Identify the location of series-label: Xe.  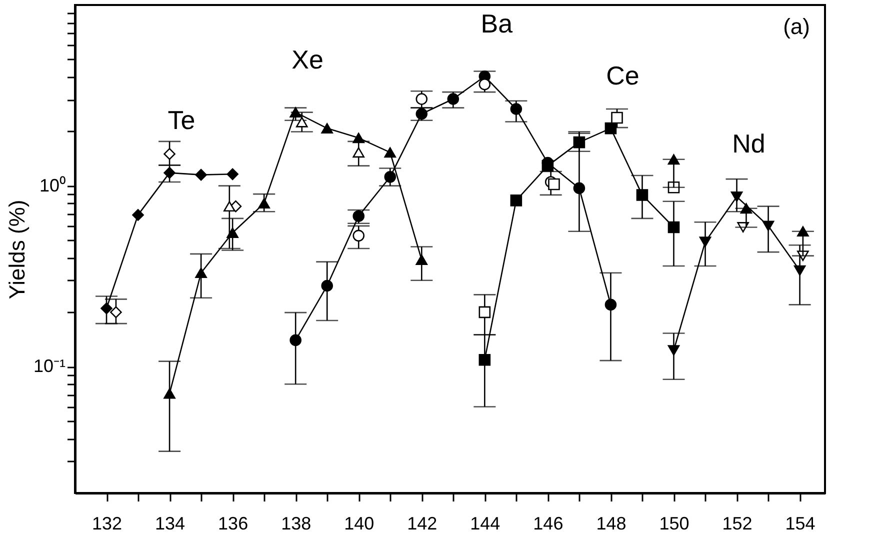
(308, 59).